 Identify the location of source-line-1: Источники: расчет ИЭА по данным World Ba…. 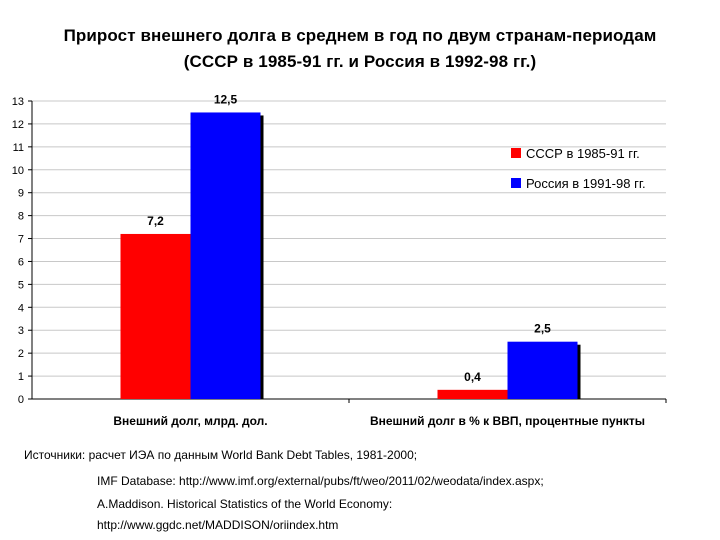
(221, 455).